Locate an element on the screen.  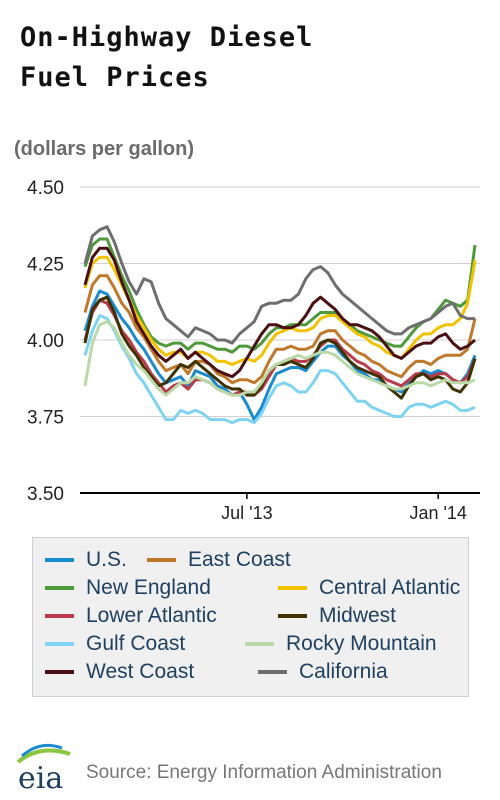
legend-item: U.S. is located at coordinates (86, 560).